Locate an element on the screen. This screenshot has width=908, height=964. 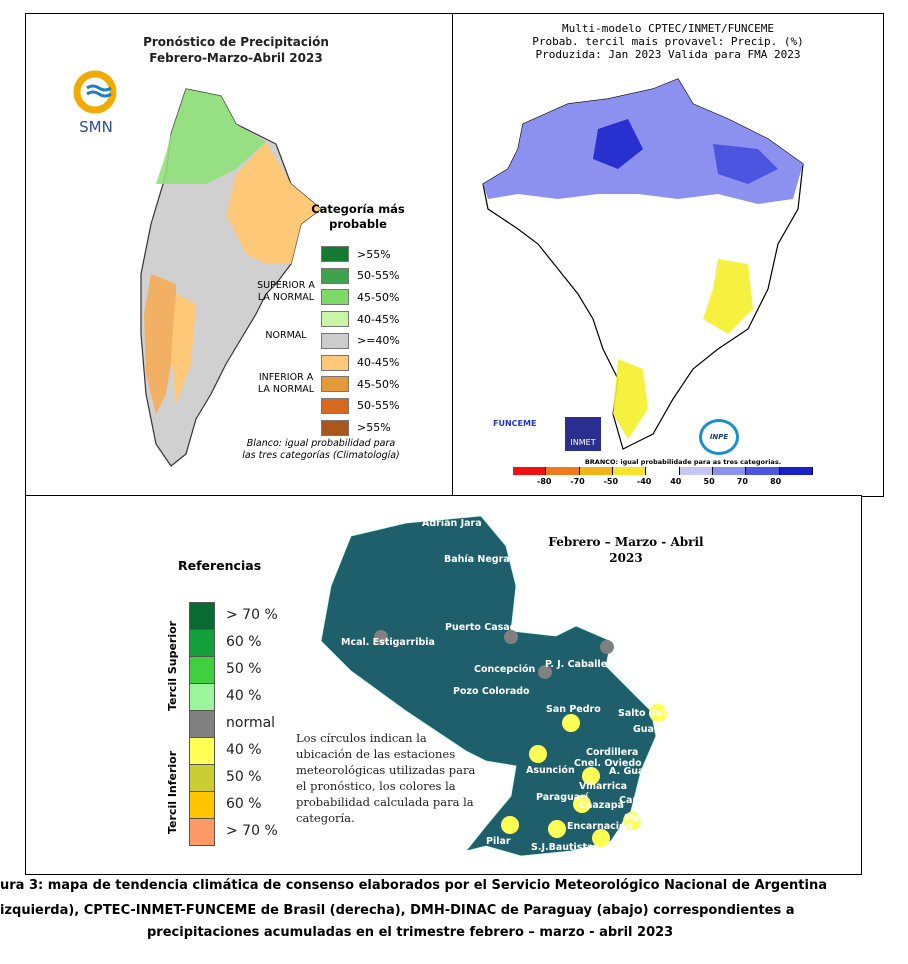
tercil-inferior-label: Tercil Inferior is located at coordinates (172, 792).